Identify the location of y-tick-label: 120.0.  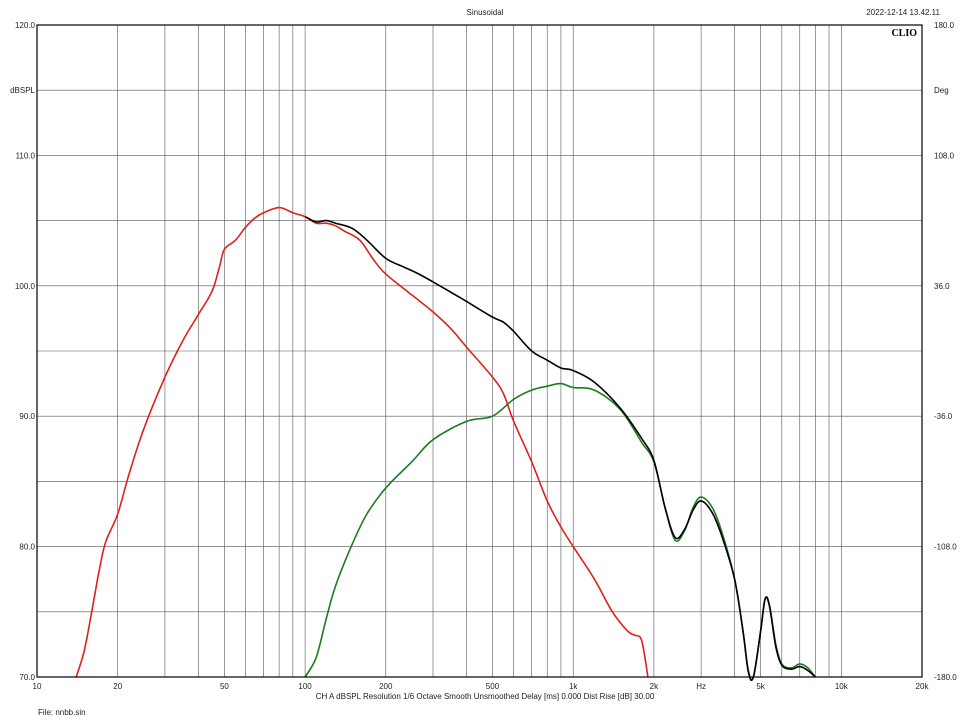
(25, 25).